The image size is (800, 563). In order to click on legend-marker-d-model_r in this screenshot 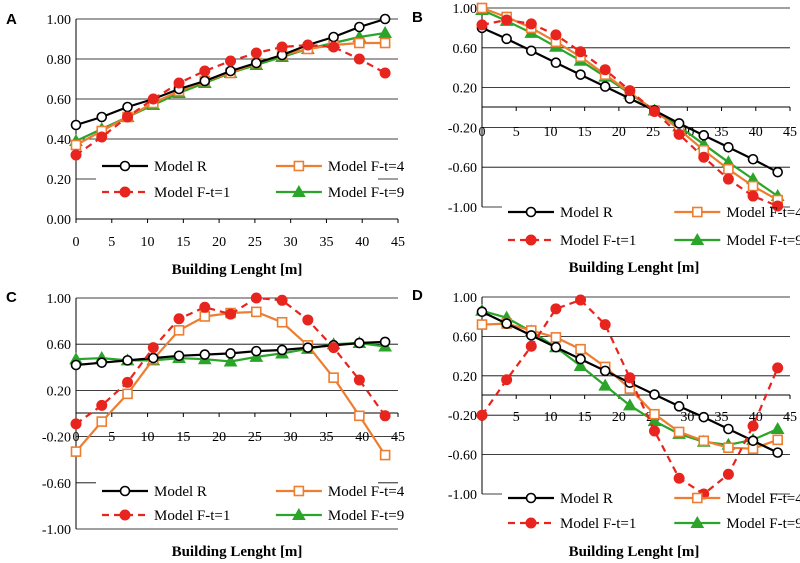, I will do `click(531, 498)`.